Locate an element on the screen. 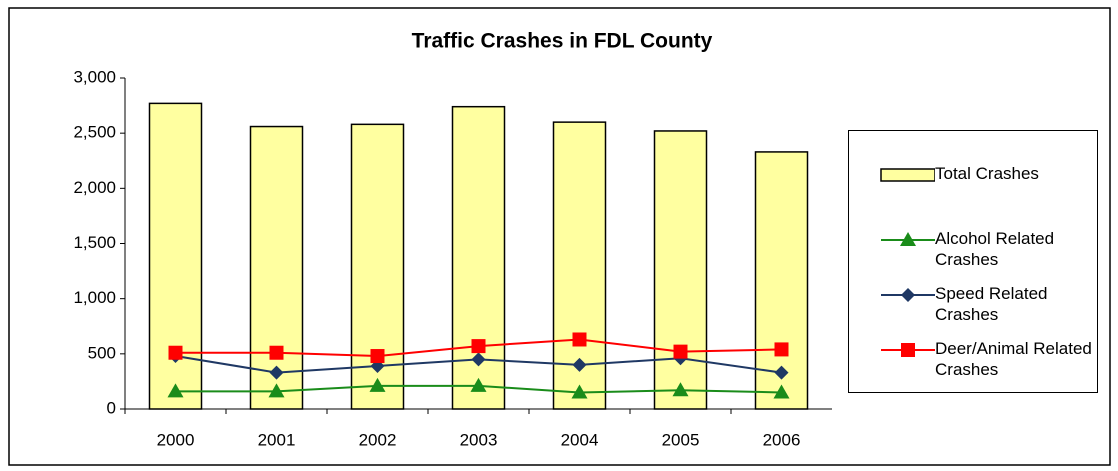  x-tick-label: 2003 is located at coordinates (479, 439).